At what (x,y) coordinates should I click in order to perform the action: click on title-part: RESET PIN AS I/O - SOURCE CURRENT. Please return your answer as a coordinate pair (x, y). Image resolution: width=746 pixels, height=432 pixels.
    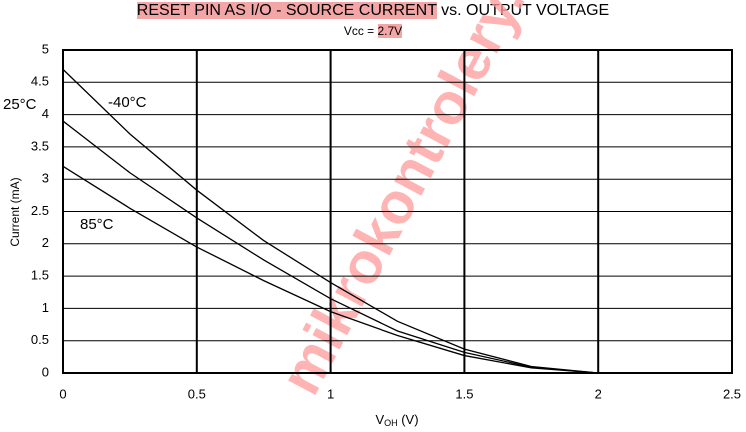
    Looking at the image, I should click on (286, 10).